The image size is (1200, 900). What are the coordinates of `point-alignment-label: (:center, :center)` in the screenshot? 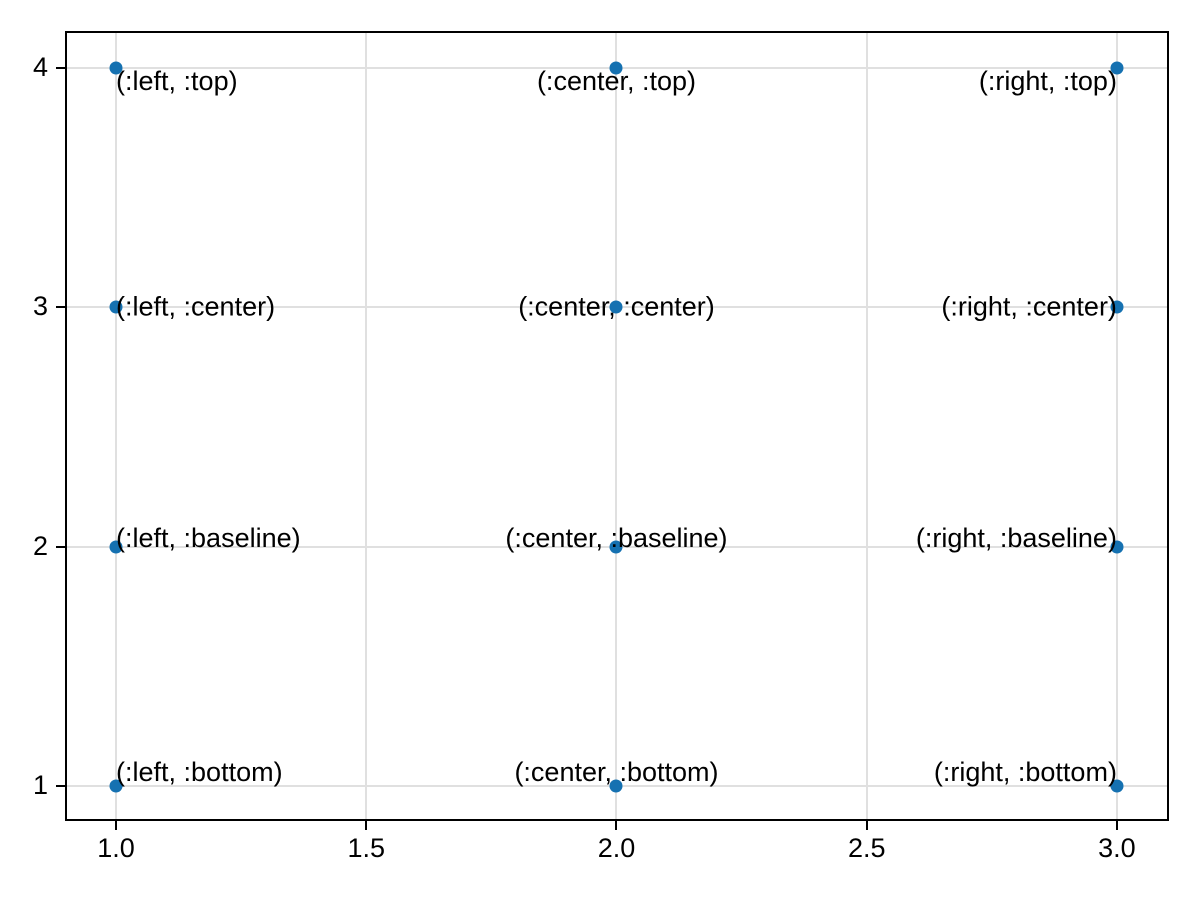 It's located at (616, 306).